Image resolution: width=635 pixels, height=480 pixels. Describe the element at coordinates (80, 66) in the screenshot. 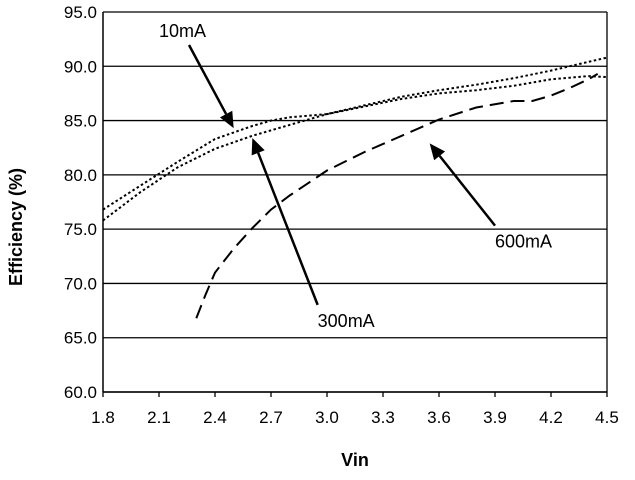

I see `y-tick-label: 90.0` at that location.